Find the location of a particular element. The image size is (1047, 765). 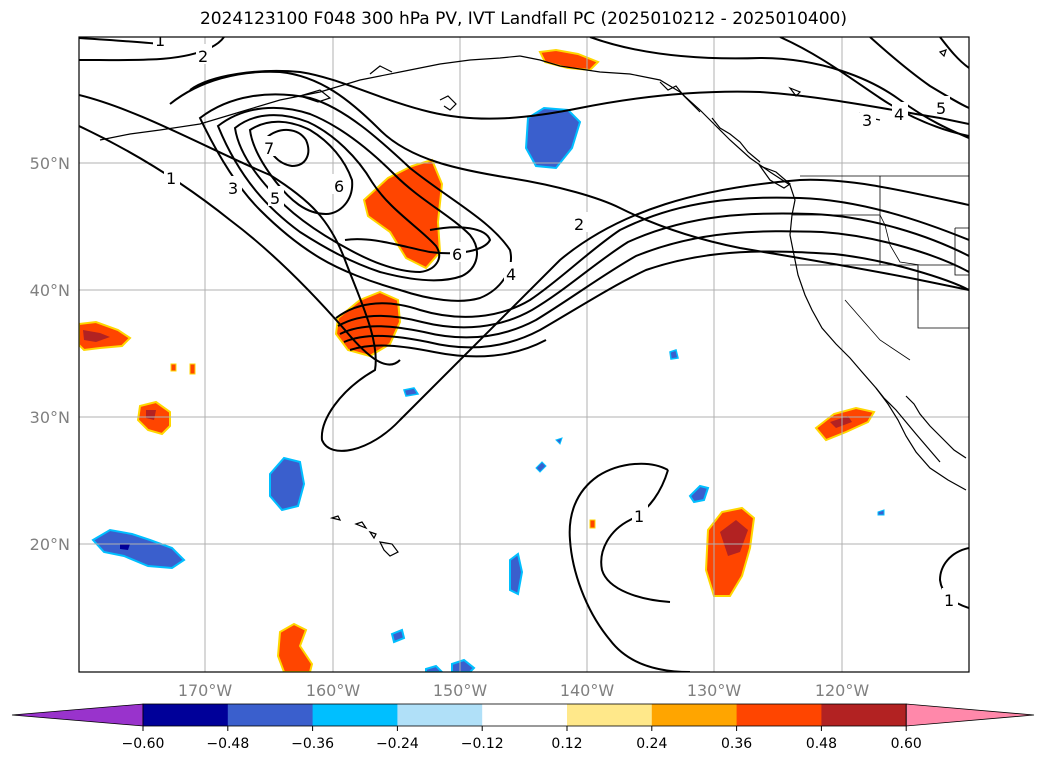

lon-label: 140°W is located at coordinates (587, 690).